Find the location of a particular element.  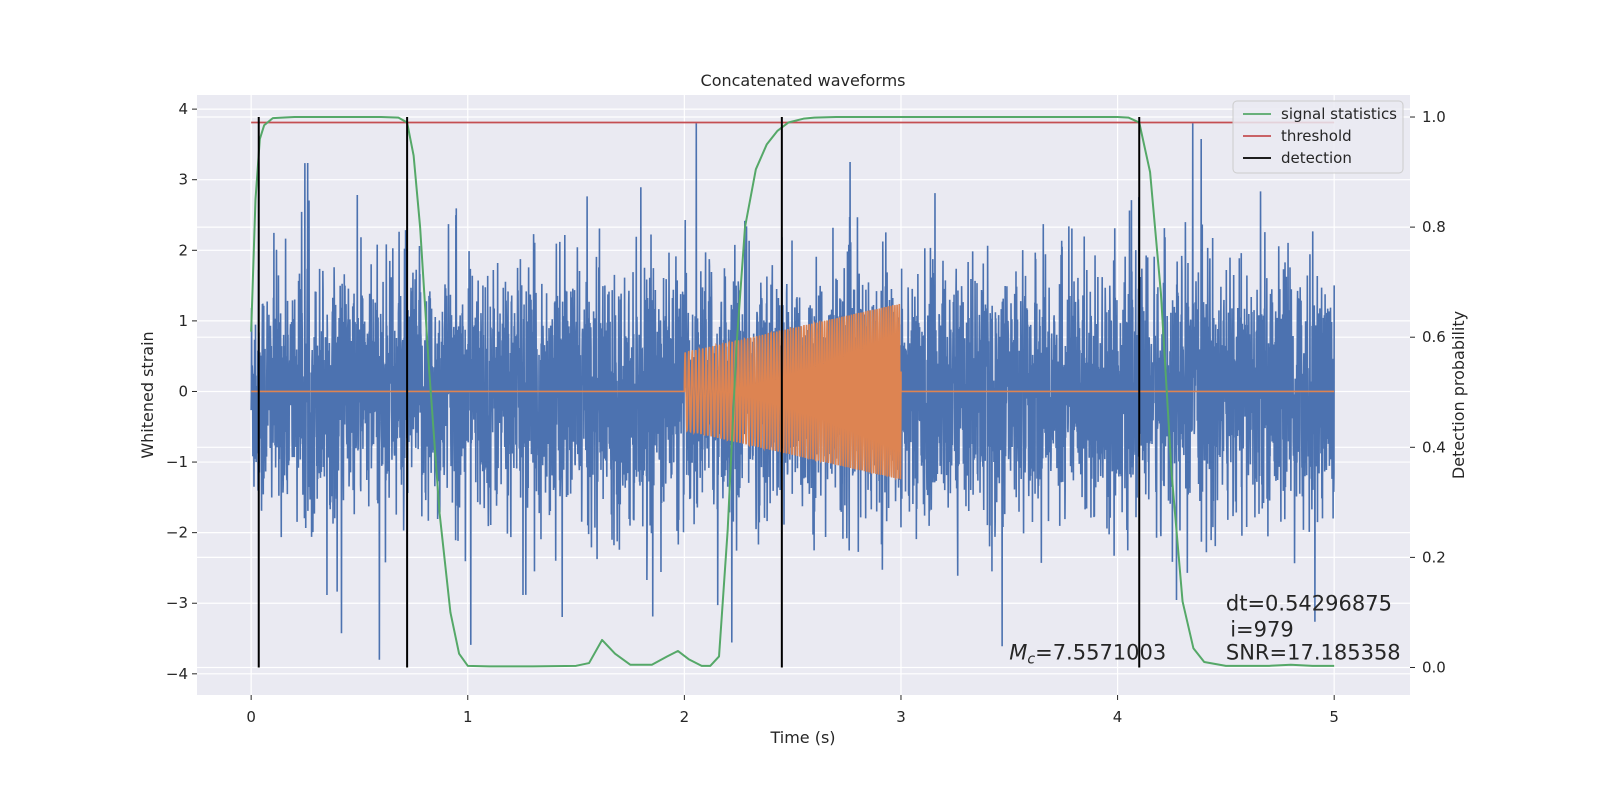

y-right-tick-label-5: 1.0 is located at coordinates (1434, 117).